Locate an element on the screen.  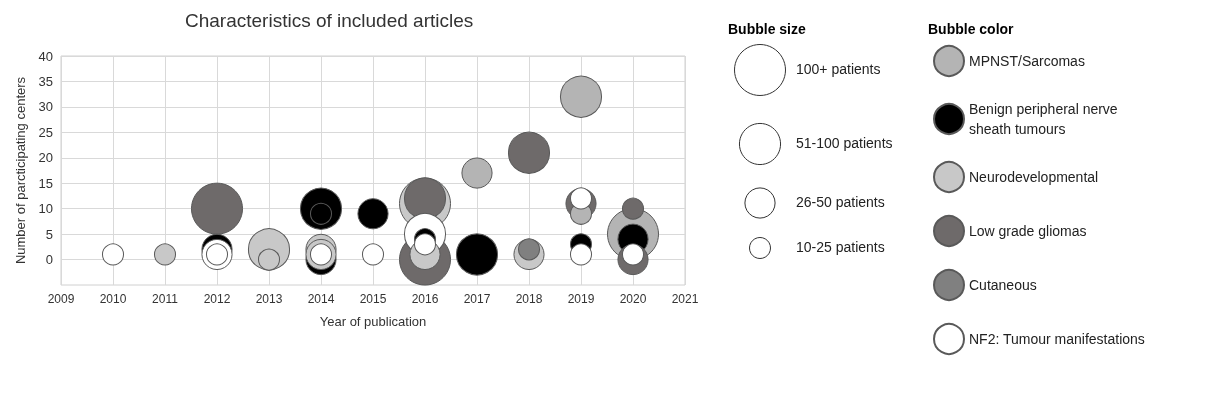
legend-label: MPNST/Sarcomas is located at coordinates (1027, 61).